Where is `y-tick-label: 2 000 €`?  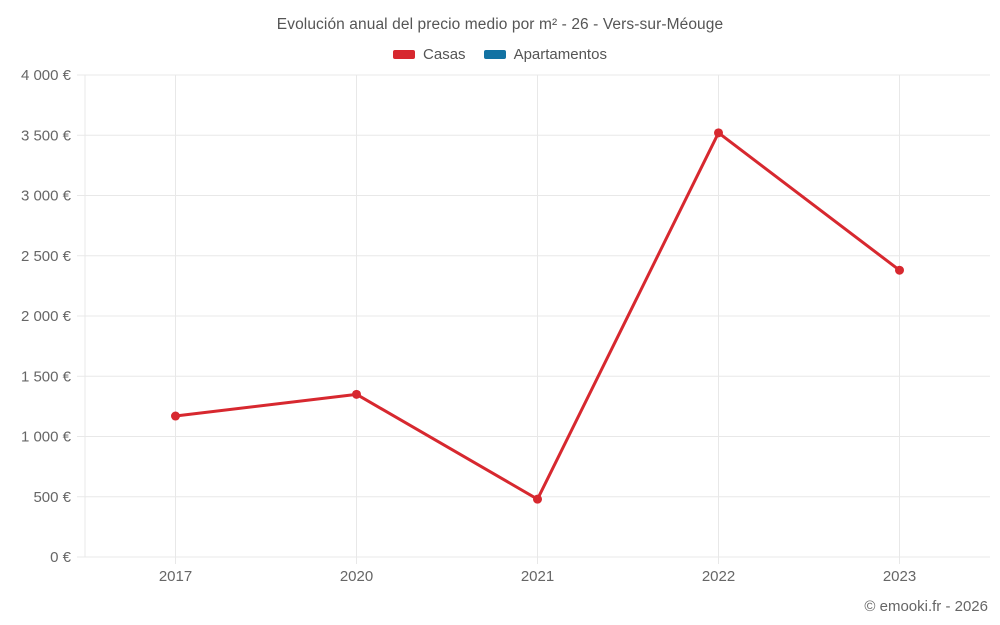 y-tick-label: 2 000 € is located at coordinates (46, 316).